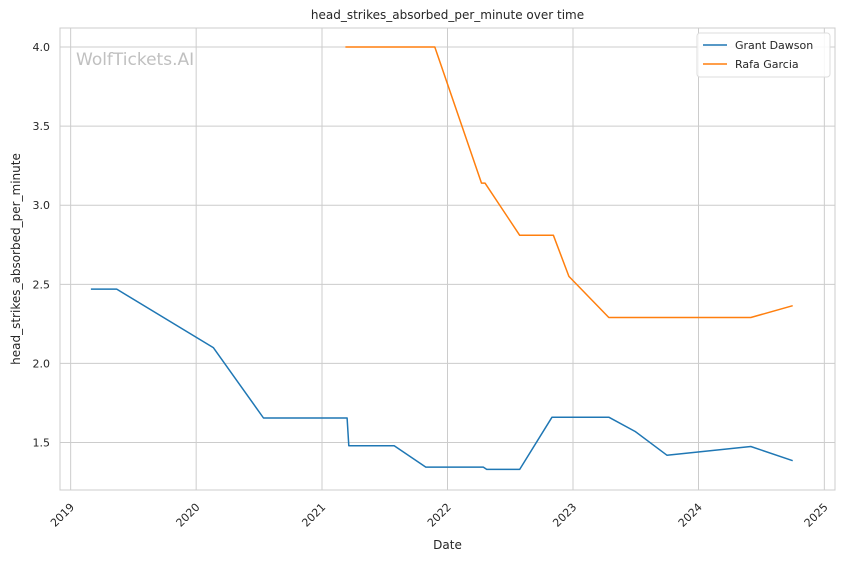 The height and width of the screenshot is (565, 853). Describe the element at coordinates (42, 363) in the screenshot. I see `y-tick-label: 2.0` at that location.